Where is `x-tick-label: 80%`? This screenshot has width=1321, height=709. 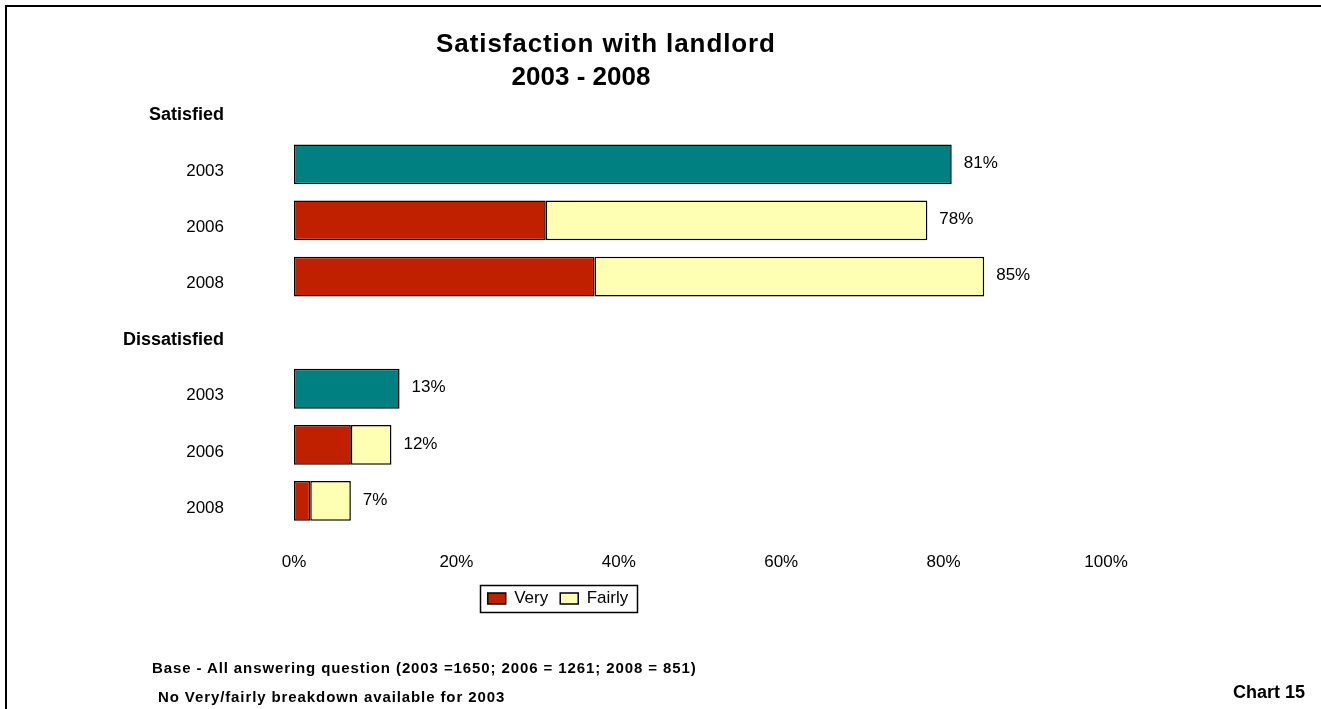 x-tick-label: 80% is located at coordinates (943, 561).